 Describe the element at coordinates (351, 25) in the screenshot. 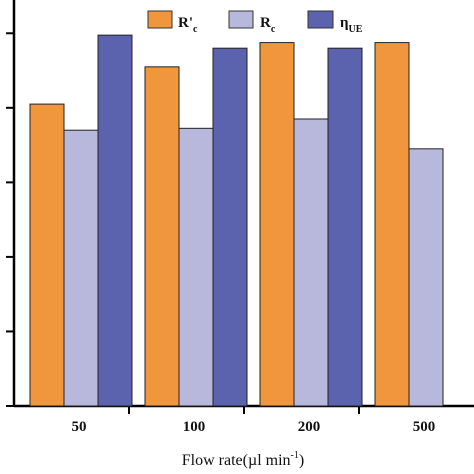

I see `legend-label-eta-ue: ηUE` at that location.